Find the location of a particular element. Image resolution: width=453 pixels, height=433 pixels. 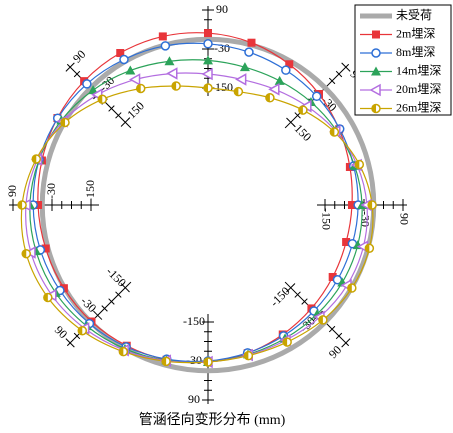

legend-label: 2m埋深 is located at coordinates (415, 33).